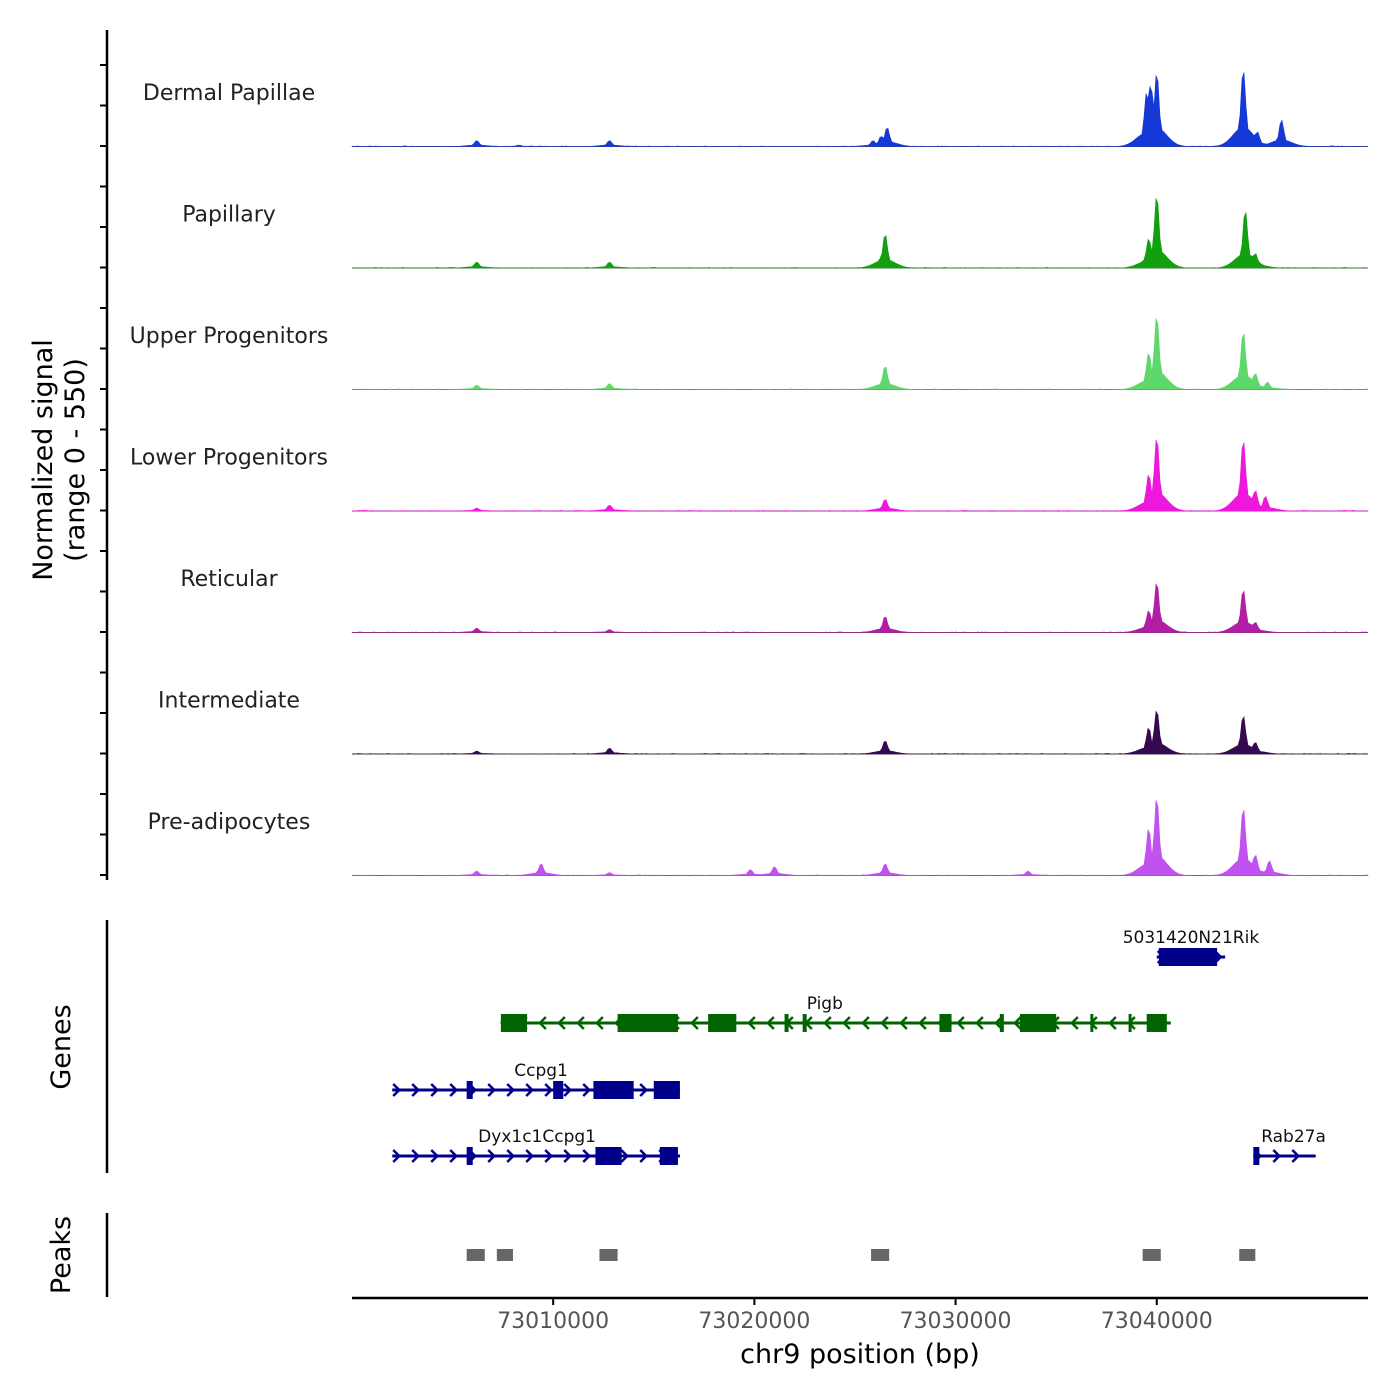  Describe the element at coordinates (229, 93) in the screenshot. I see `track-label: Dermal Papillae` at that location.